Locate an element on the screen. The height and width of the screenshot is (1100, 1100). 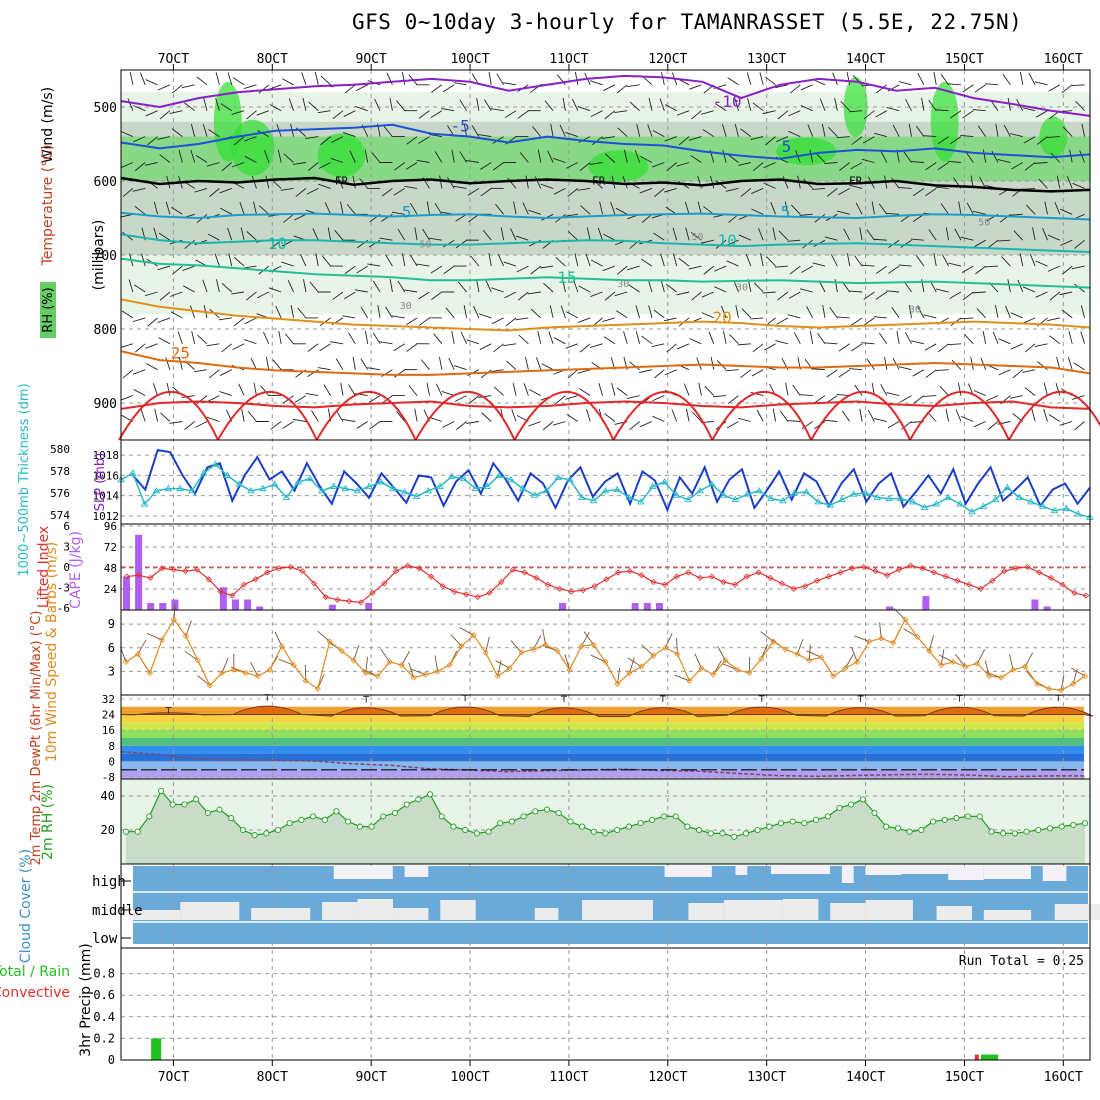
cloud-high-clear is located at coordinates (688, 871).